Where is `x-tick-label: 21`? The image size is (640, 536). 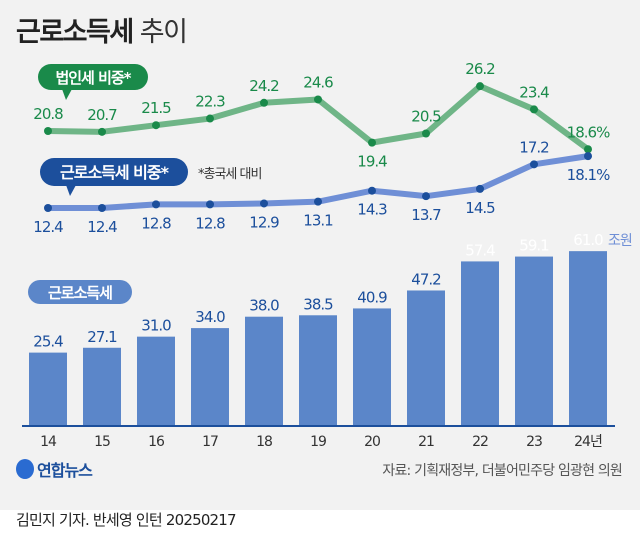
x-tick-label: 21 is located at coordinates (426, 442).